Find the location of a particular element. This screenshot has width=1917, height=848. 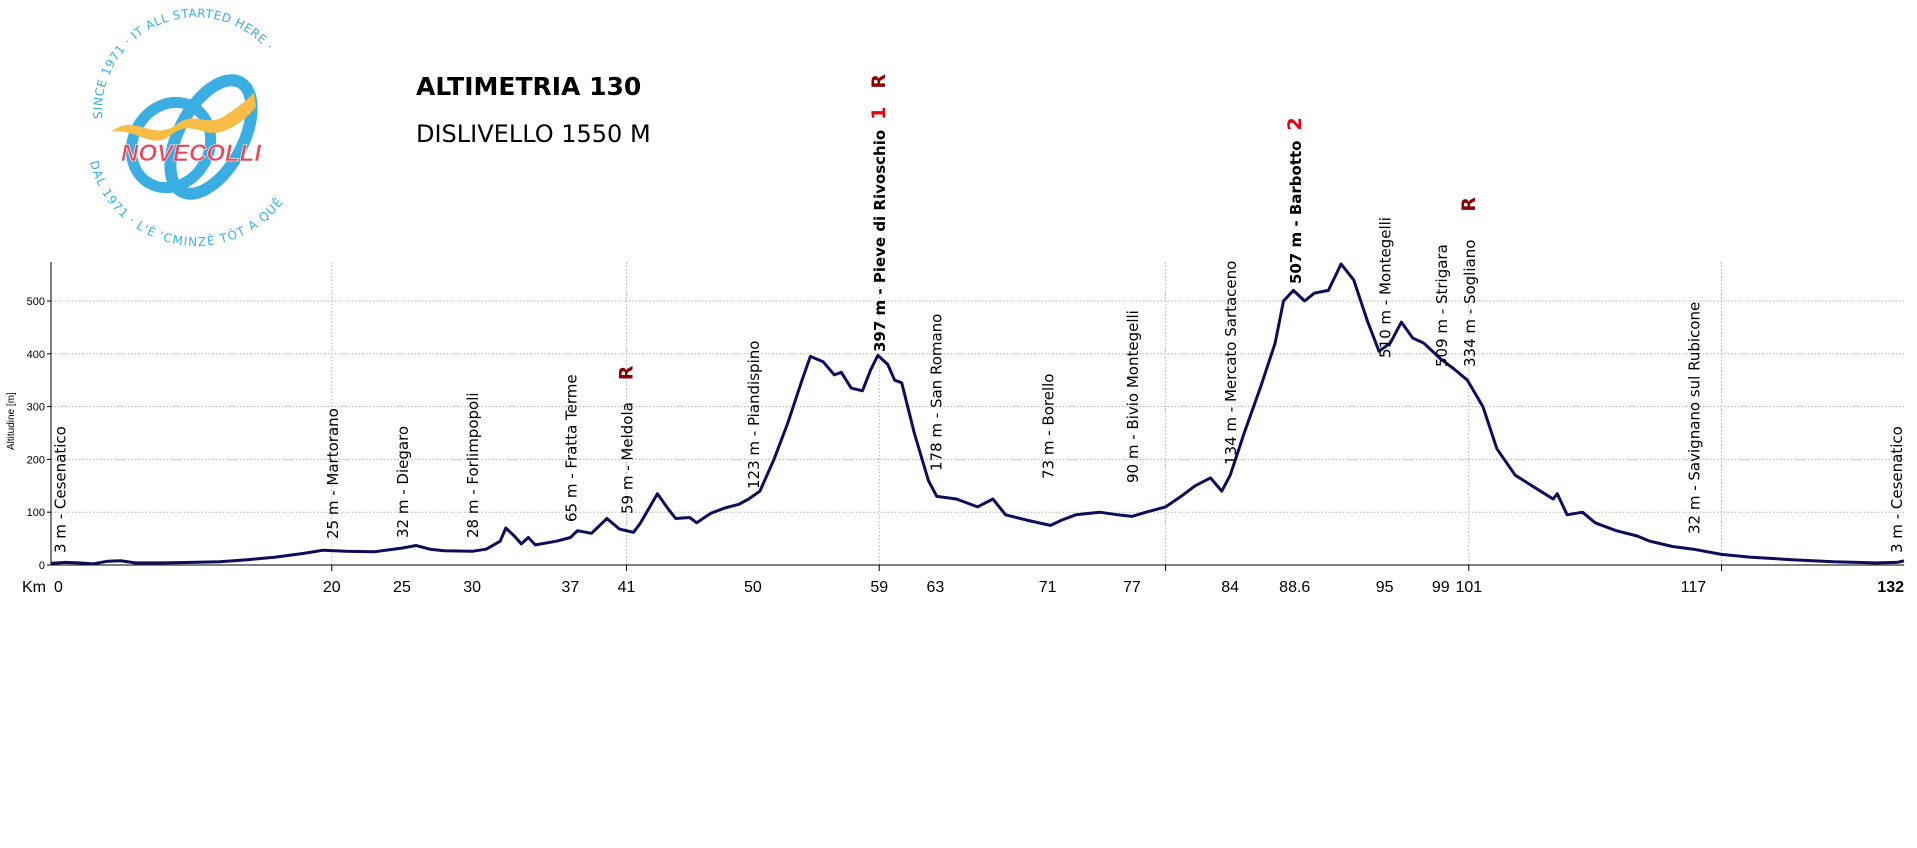

waypoint-name: 59 m - Meldola is located at coordinates (628, 458).